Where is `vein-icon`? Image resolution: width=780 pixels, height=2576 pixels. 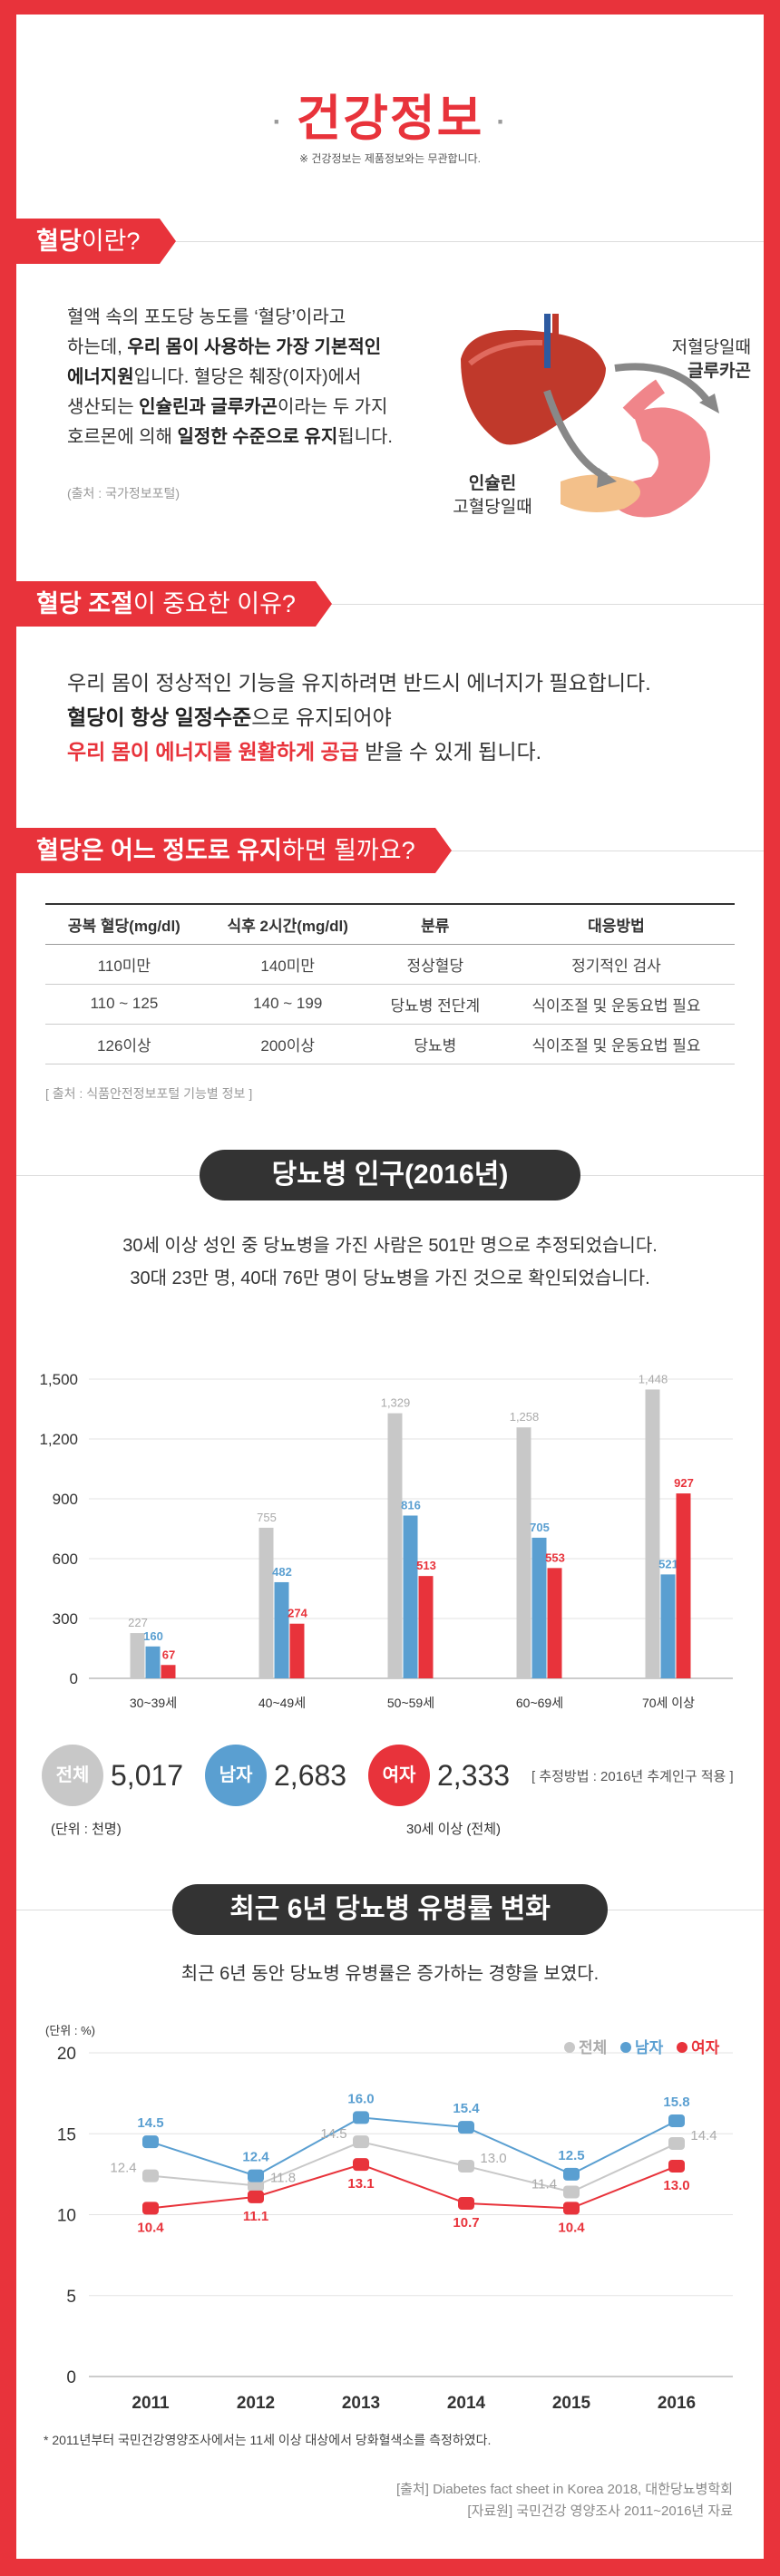 vein-icon is located at coordinates (547, 341).